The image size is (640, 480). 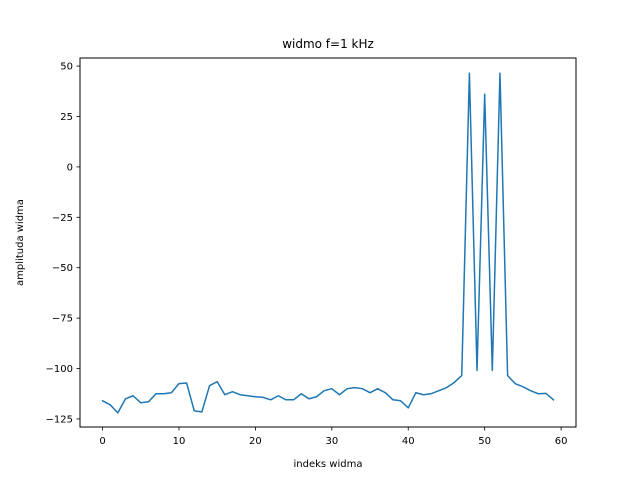 What do you see at coordinates (331, 441) in the screenshot?
I see `x-tick-label: 30` at bounding box center [331, 441].